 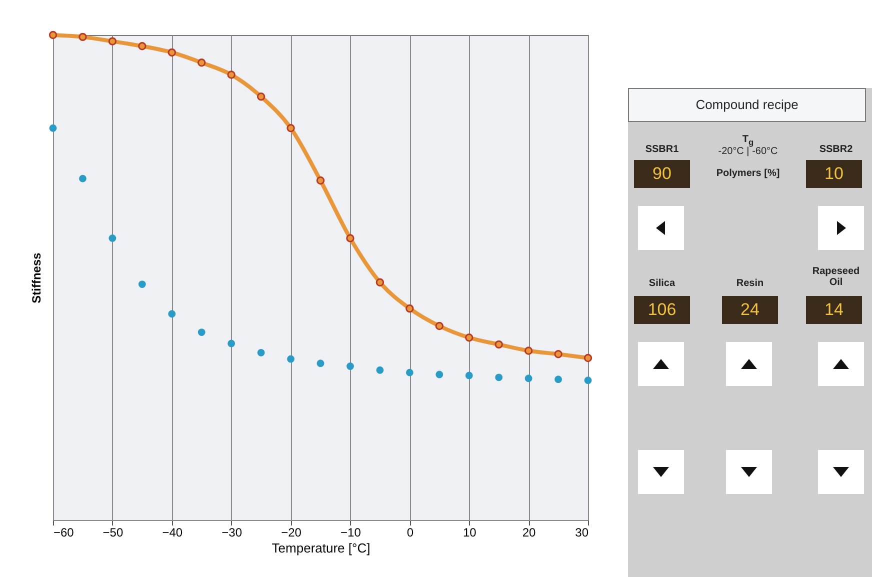 I want to click on text: 10, so click(x=834, y=174).